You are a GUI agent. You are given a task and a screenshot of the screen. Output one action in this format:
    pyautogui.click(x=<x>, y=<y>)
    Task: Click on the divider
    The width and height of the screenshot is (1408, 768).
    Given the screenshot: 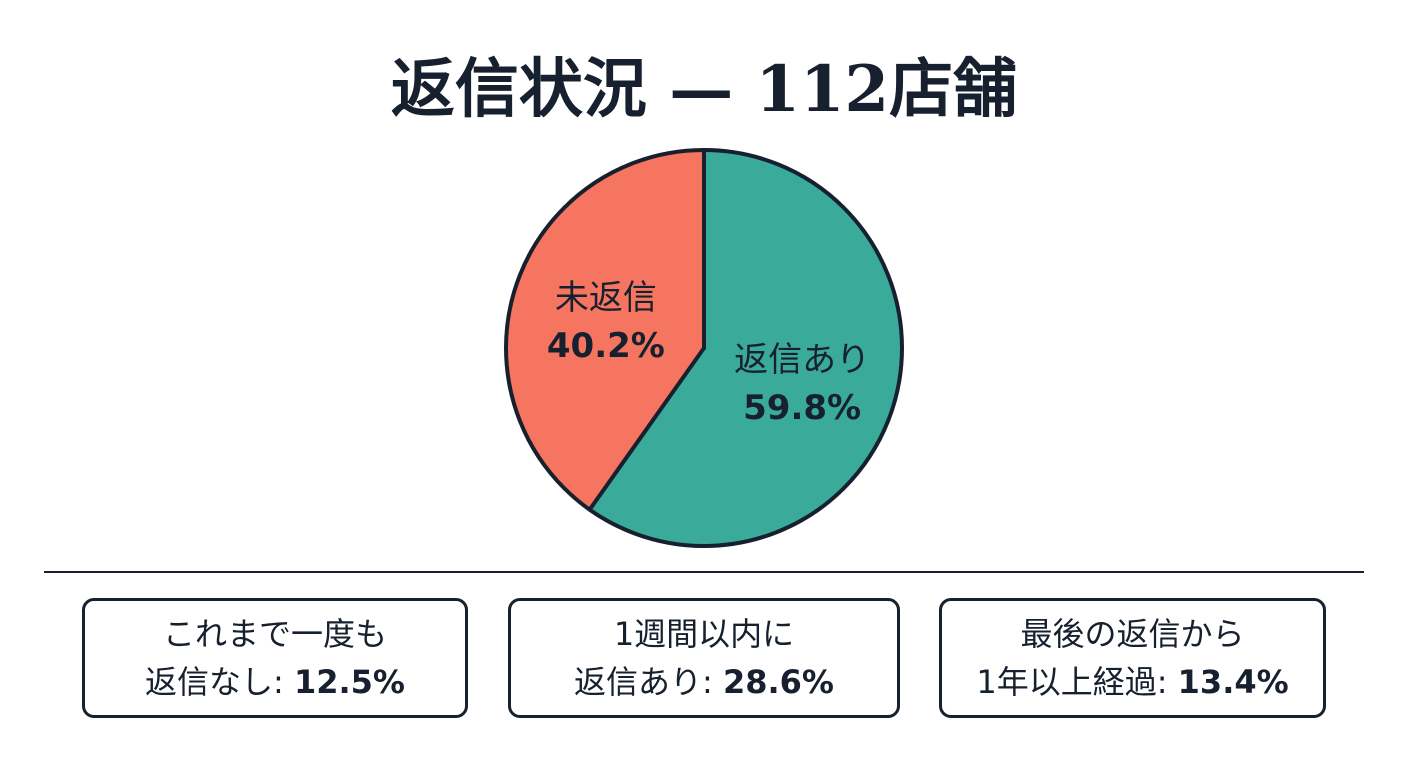 What is the action you would take?
    pyautogui.click(x=704, y=572)
    